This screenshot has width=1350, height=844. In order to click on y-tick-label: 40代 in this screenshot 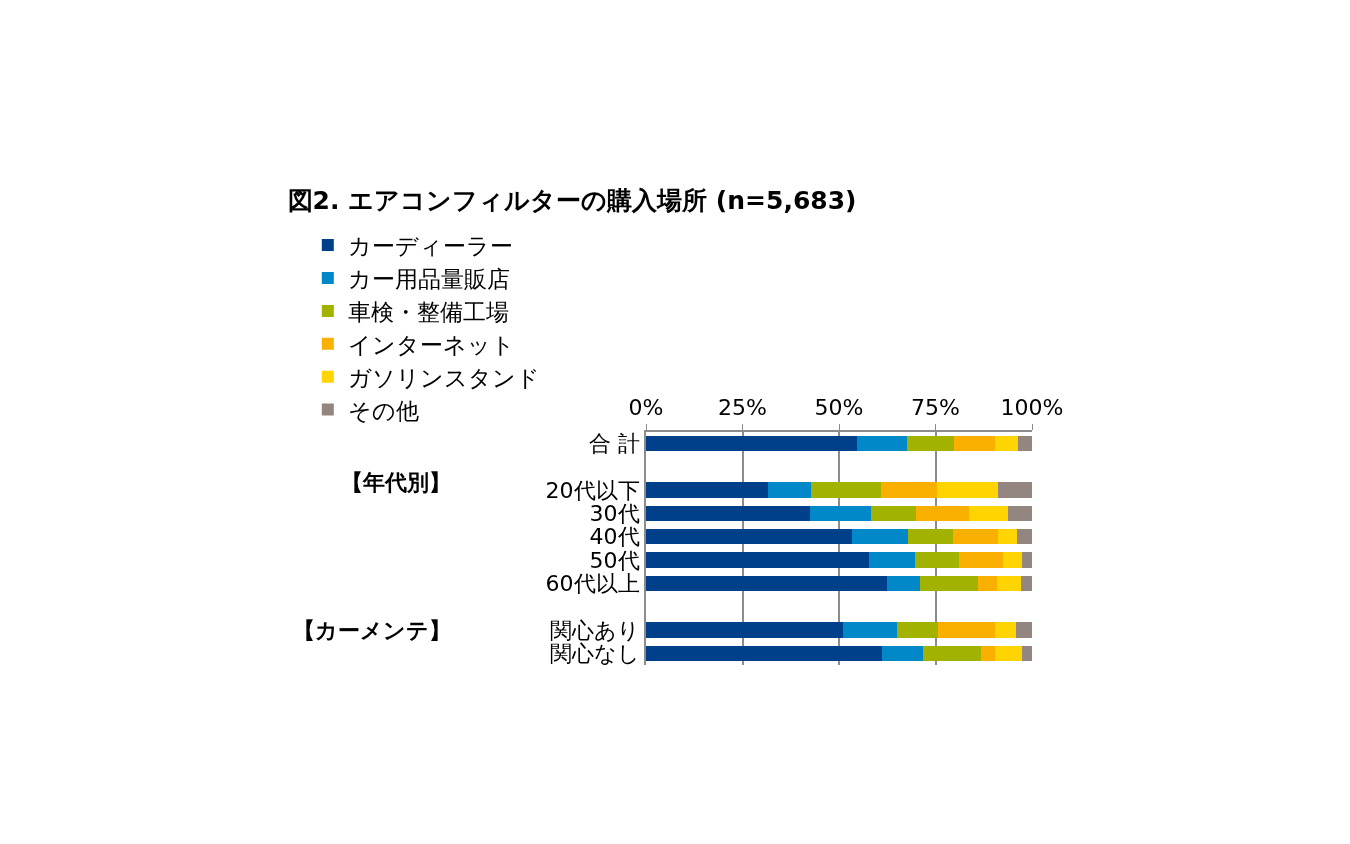, I will do `click(614, 537)`.